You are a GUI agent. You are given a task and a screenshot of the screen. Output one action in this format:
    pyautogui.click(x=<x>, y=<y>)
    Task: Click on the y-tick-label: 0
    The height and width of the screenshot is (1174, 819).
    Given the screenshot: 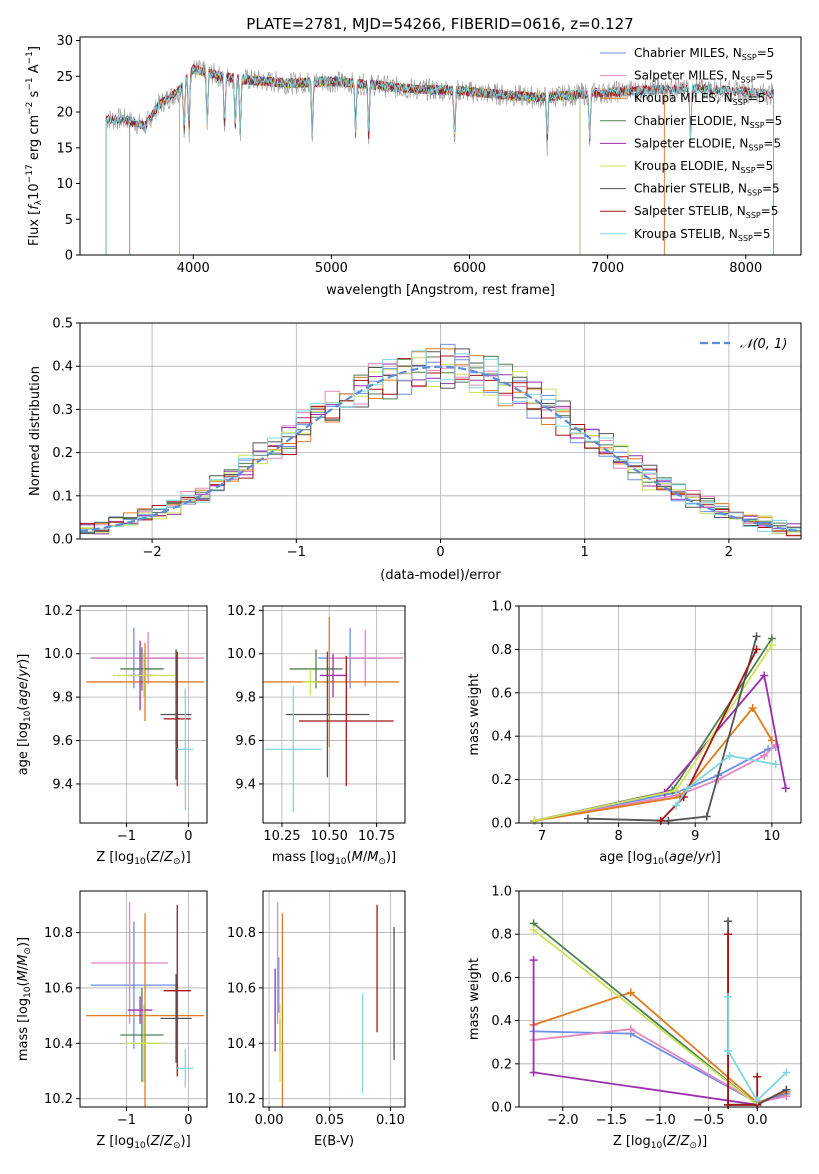 What is the action you would take?
    pyautogui.click(x=69, y=256)
    